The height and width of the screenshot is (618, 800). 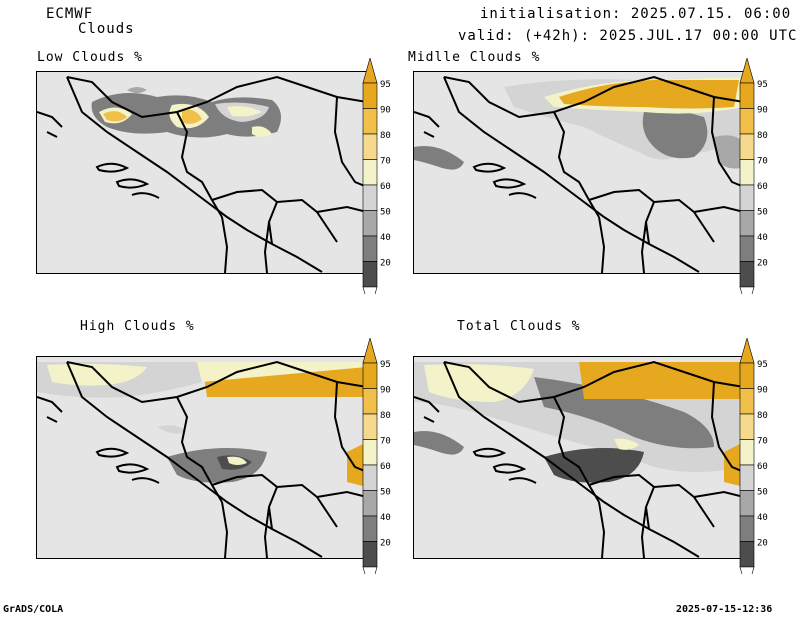 I want to click on total-clouds-map, so click(x=579, y=459).